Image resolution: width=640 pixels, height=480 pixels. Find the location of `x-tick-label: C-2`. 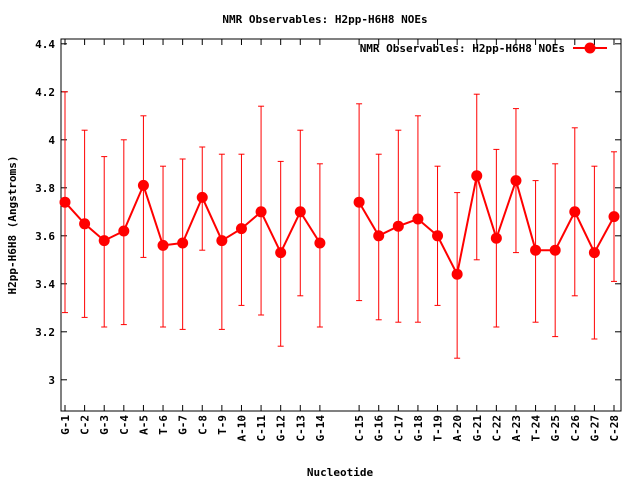

x-tick-label: C-2 is located at coordinates (85, 425).